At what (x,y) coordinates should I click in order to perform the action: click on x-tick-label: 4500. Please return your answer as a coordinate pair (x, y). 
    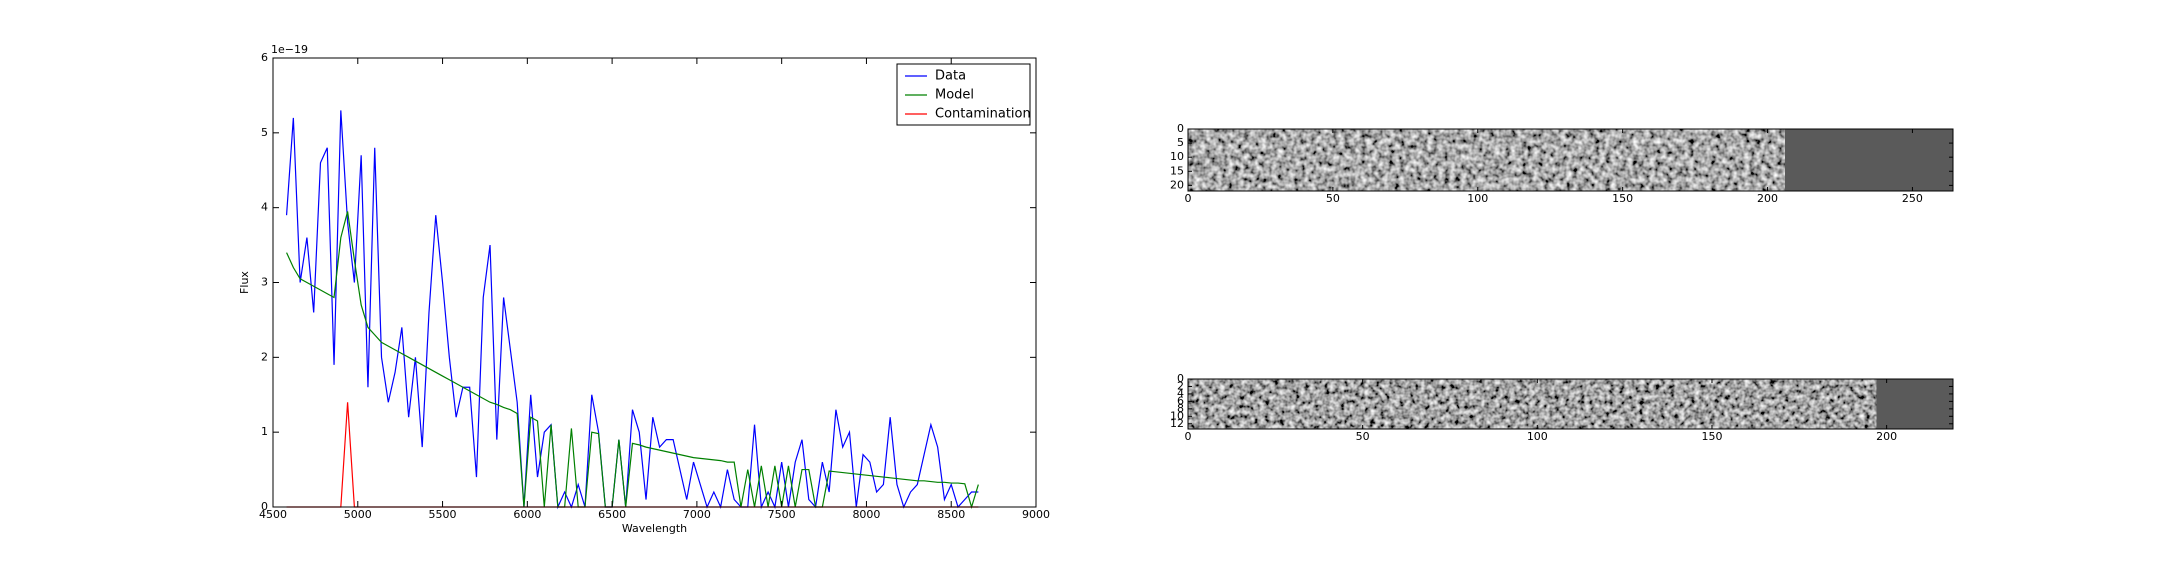
    Looking at the image, I should click on (273, 514).